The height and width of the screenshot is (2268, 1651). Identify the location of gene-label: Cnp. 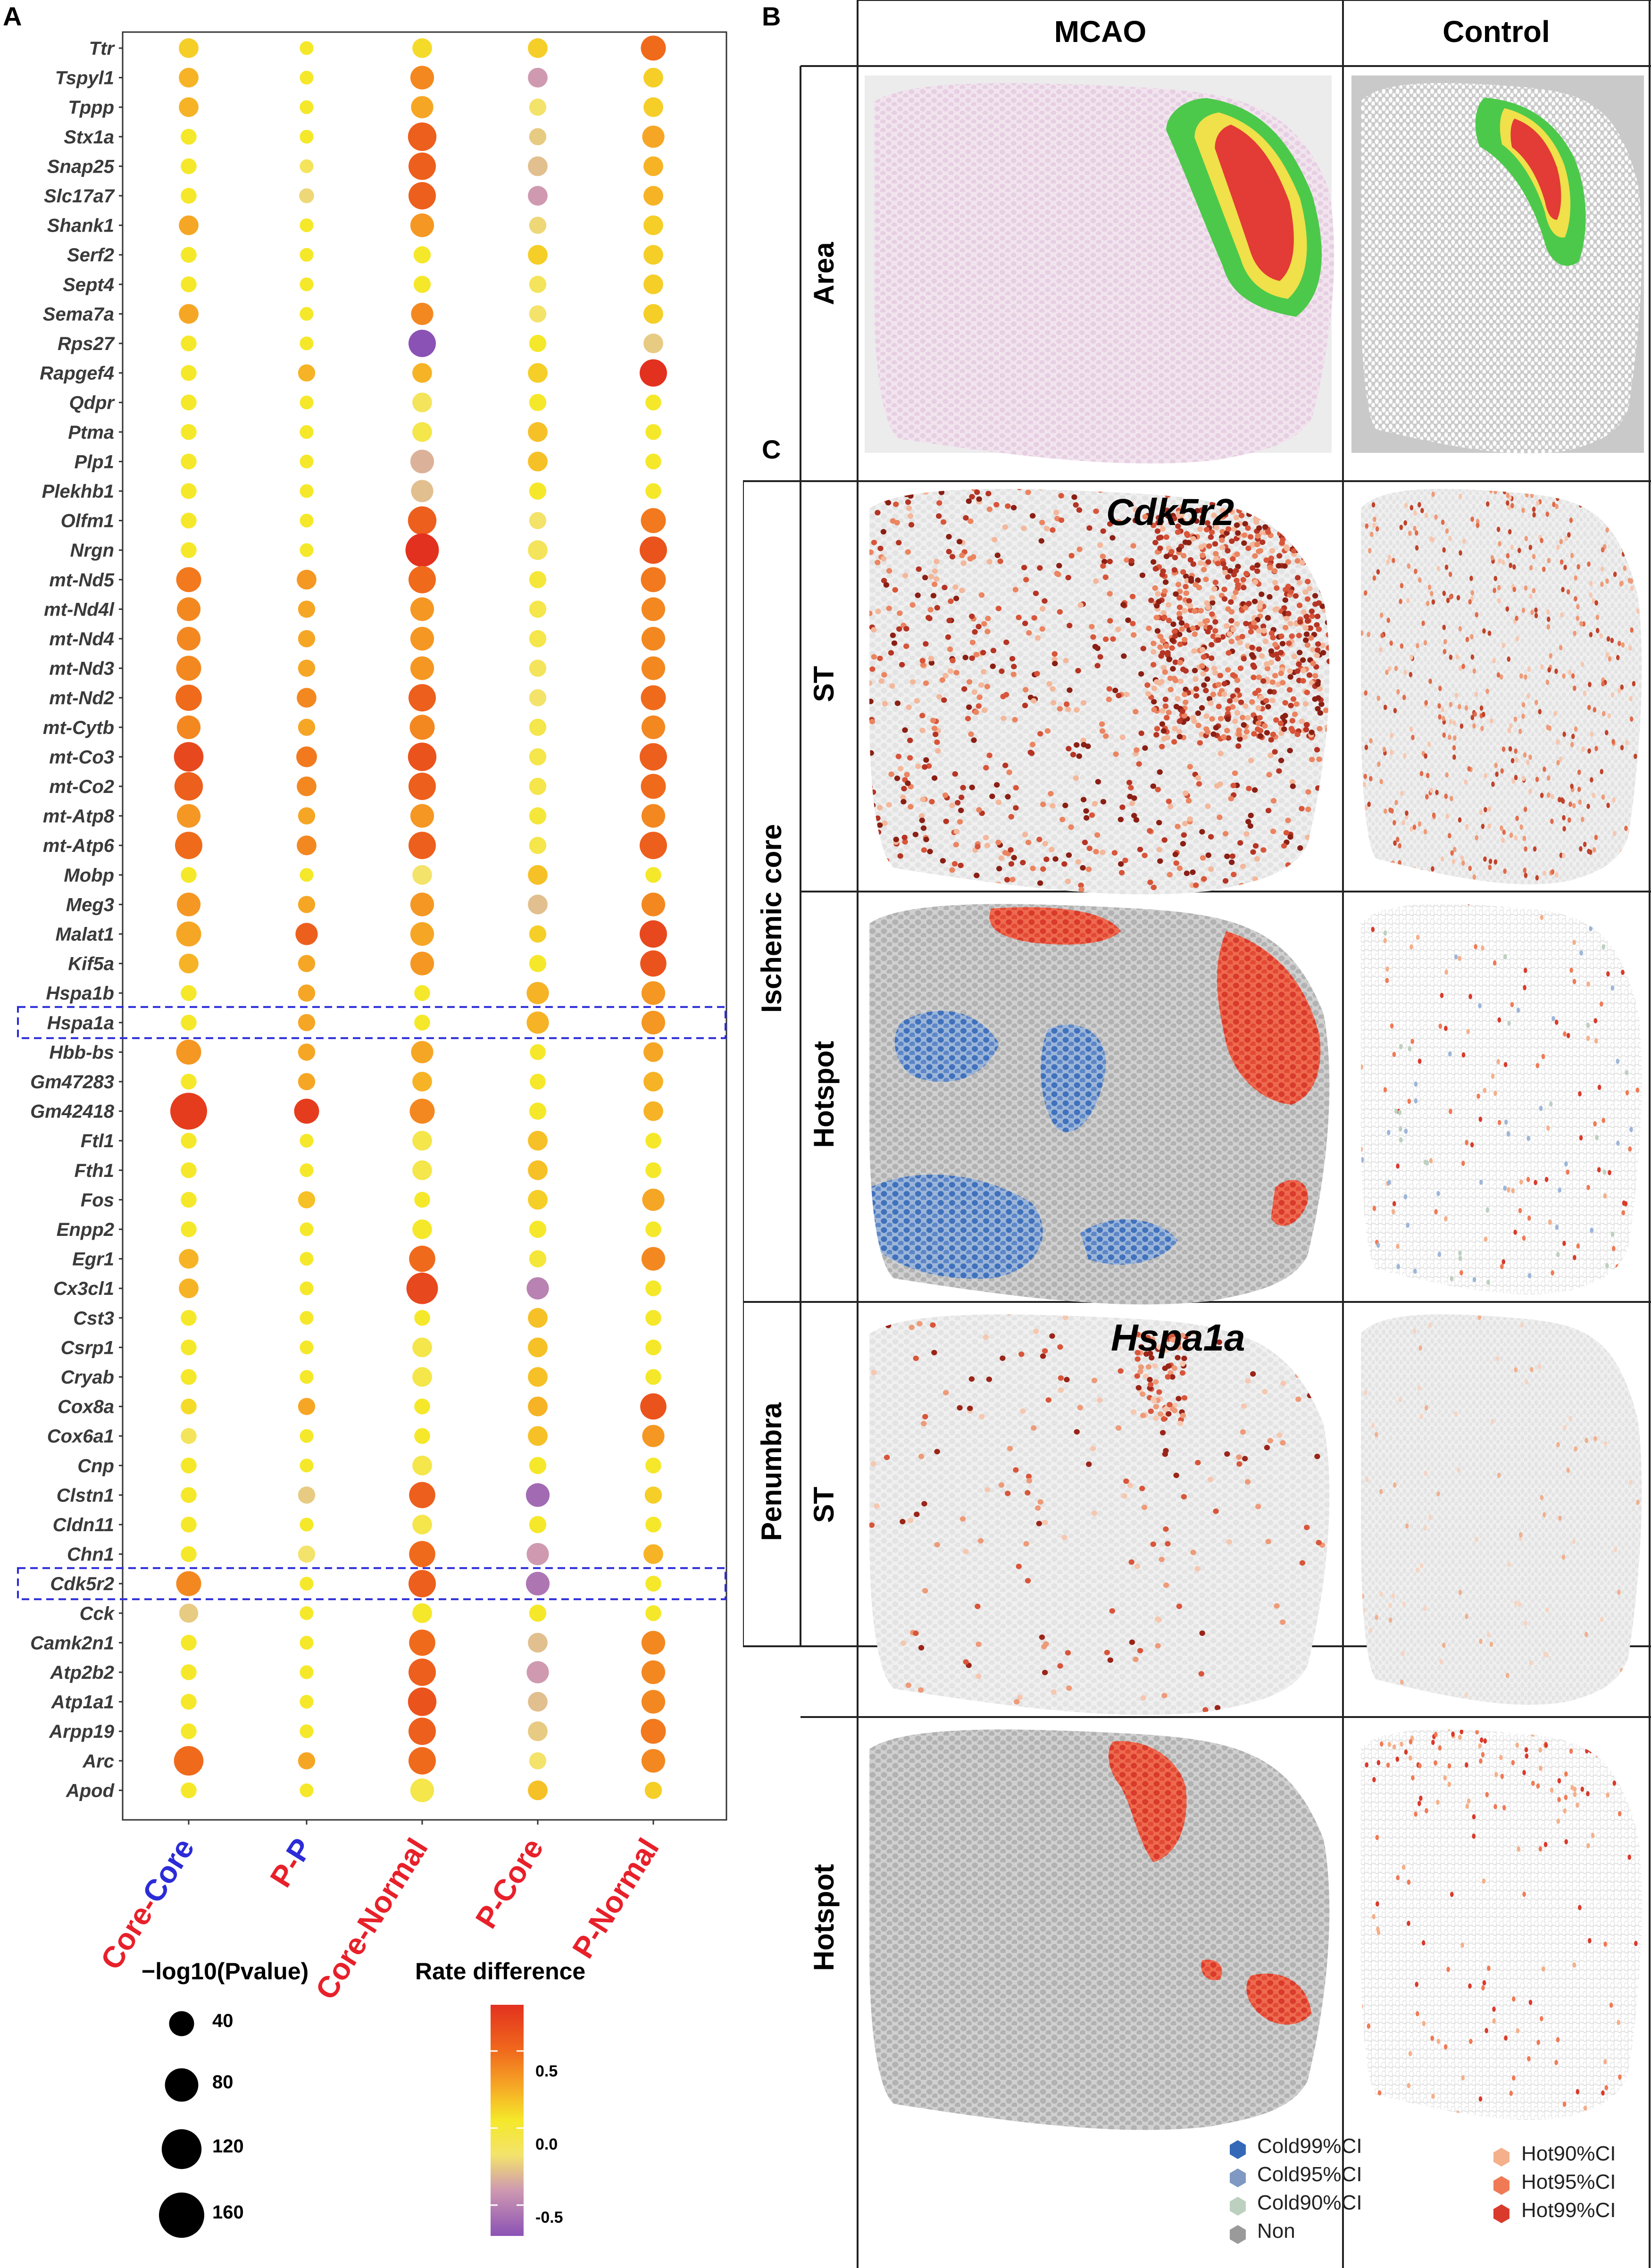
(95, 1466).